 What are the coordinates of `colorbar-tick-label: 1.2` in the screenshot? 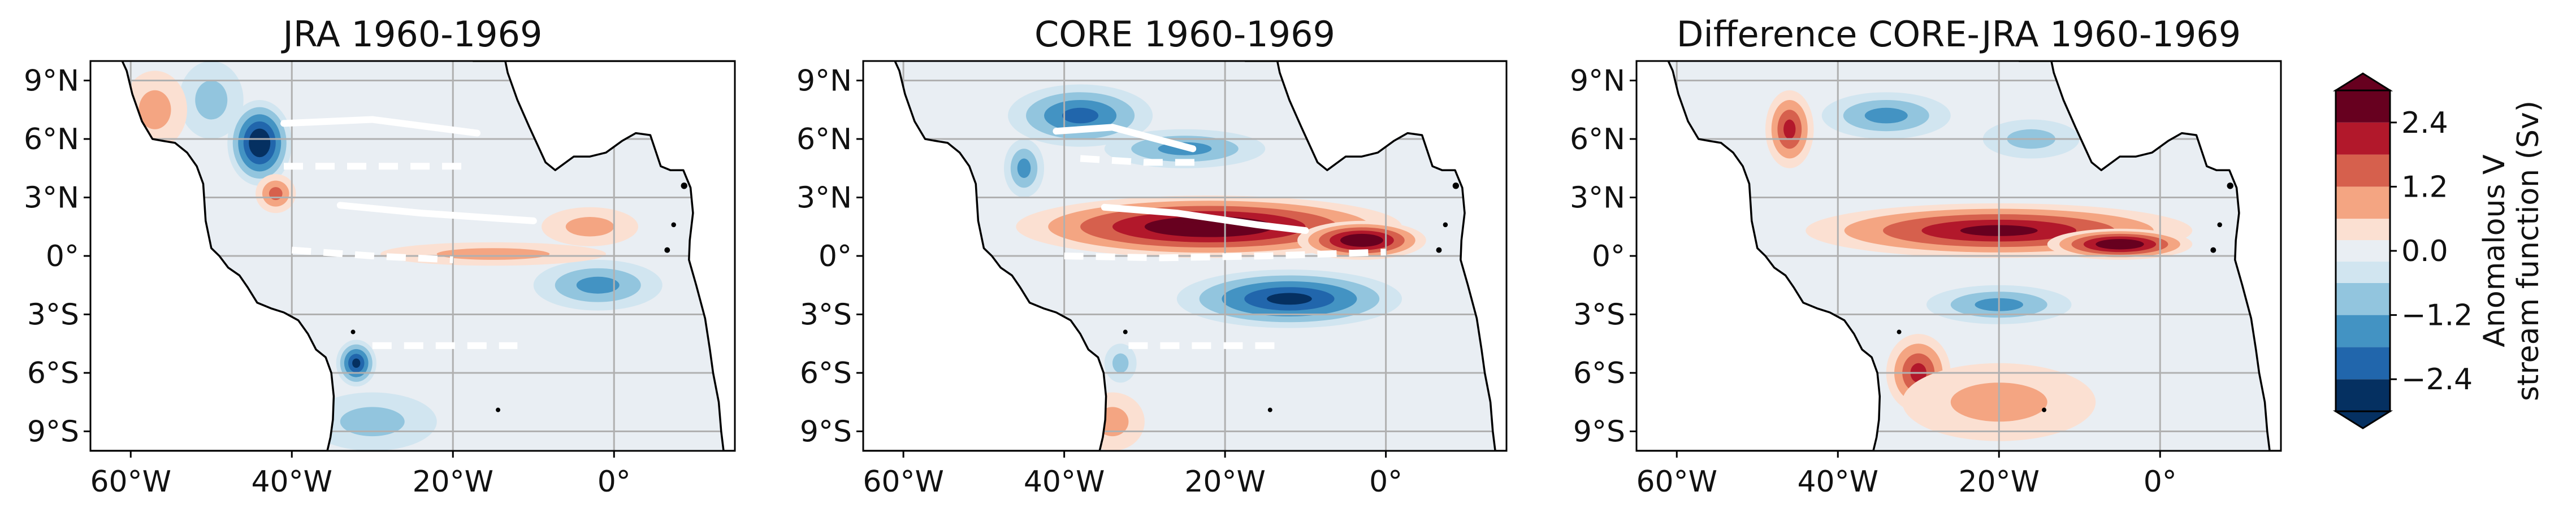 It's located at (2424, 187).